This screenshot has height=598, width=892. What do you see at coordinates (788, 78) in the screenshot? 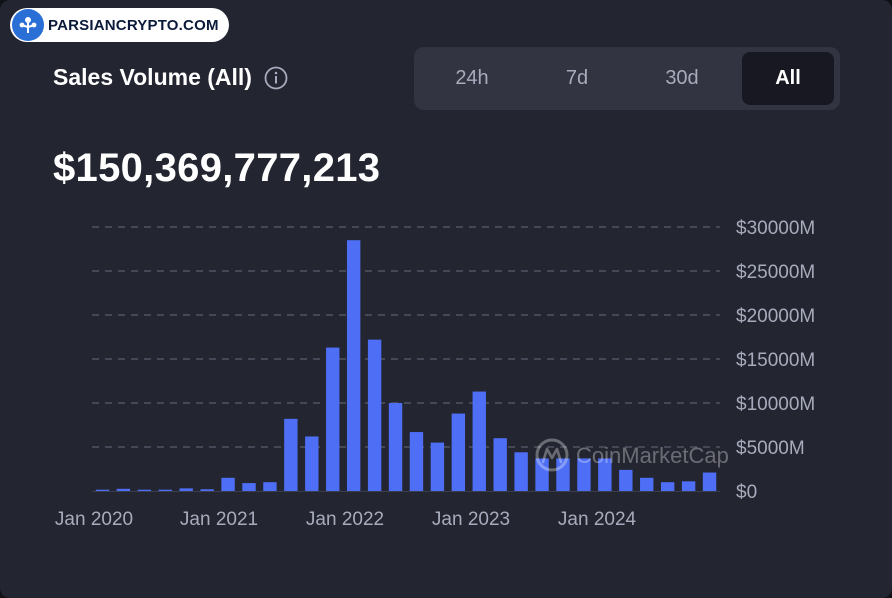
I see `range-tab-all: All` at bounding box center [788, 78].